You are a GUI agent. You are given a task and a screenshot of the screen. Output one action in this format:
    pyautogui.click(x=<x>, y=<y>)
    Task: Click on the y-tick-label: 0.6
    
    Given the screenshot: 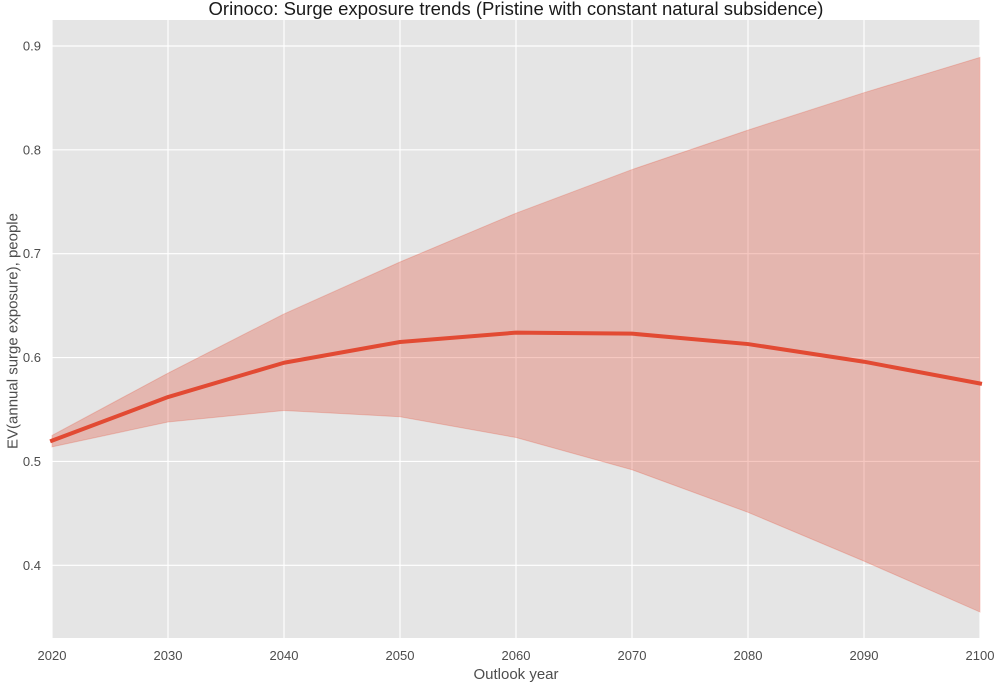 What is the action you would take?
    pyautogui.click(x=32, y=357)
    